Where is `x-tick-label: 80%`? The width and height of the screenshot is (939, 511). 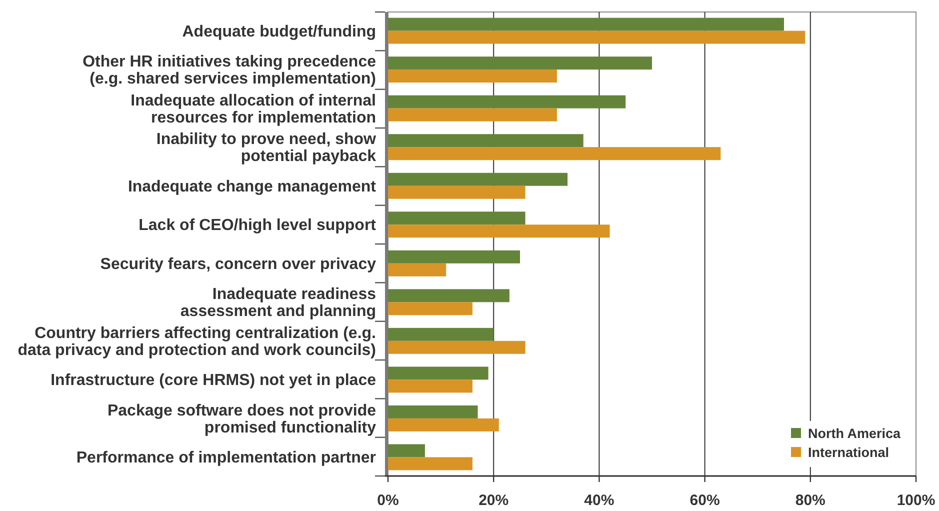 x-tick-label: 80% is located at coordinates (810, 500).